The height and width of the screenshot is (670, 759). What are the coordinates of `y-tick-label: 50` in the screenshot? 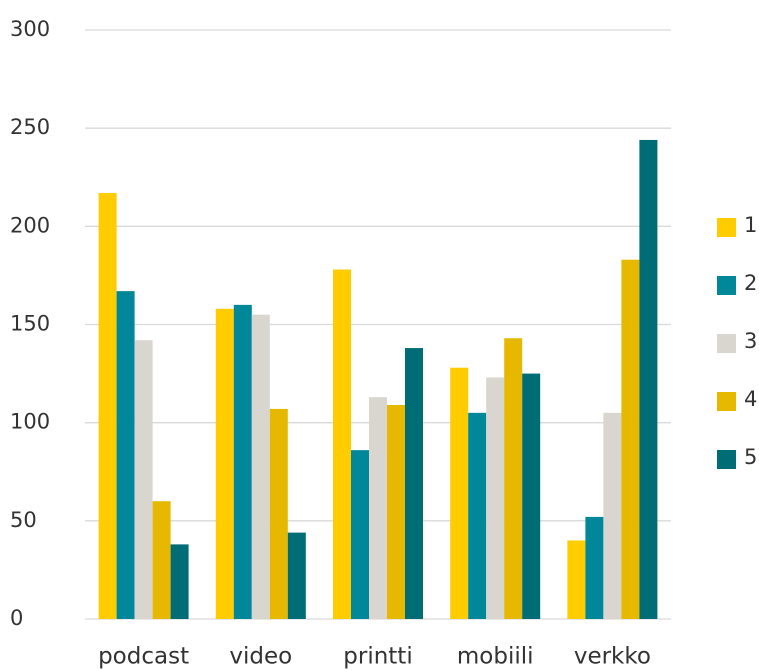 It's located at (23, 520).